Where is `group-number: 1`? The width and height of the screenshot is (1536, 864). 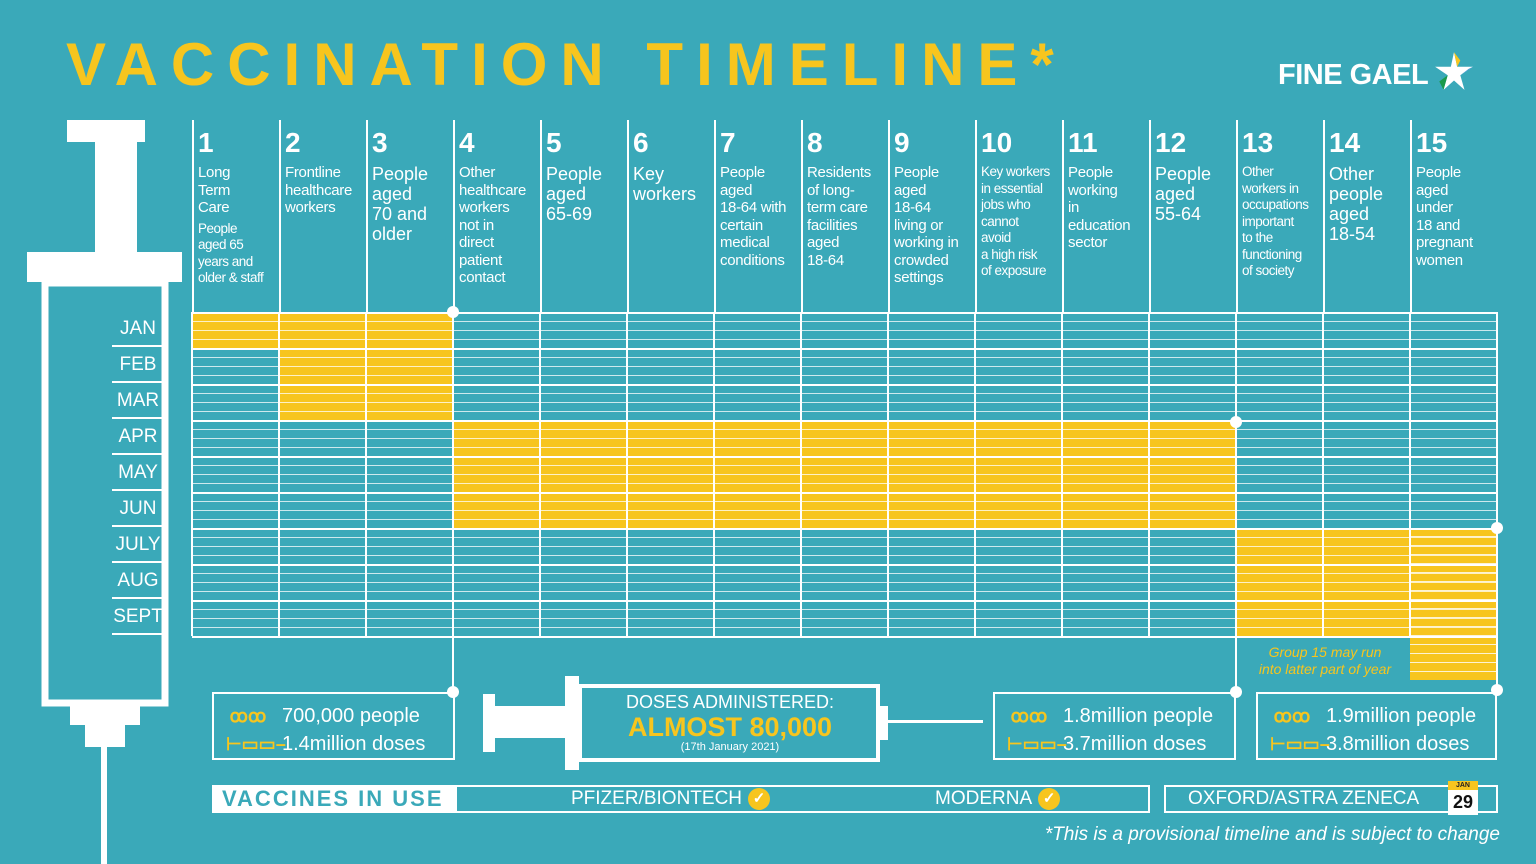 group-number: 1 is located at coordinates (206, 142).